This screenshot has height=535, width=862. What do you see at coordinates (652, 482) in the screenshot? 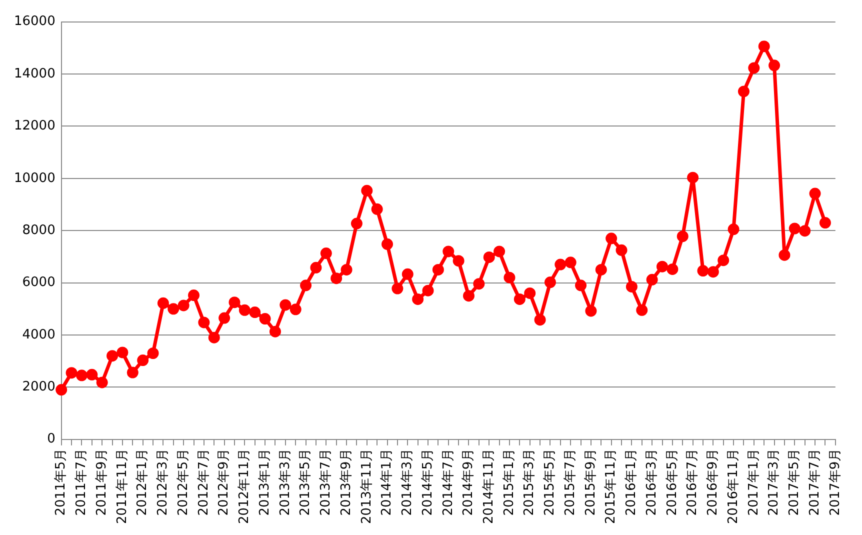
I see `x-tick-label: 2016年3月` at bounding box center [652, 482].